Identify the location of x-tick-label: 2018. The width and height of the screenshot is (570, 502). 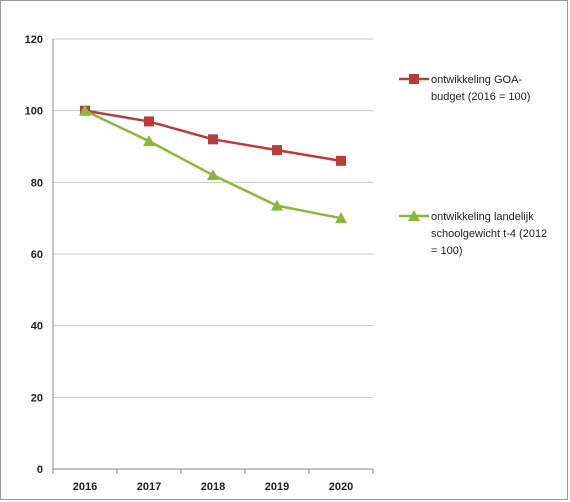
(213, 487).